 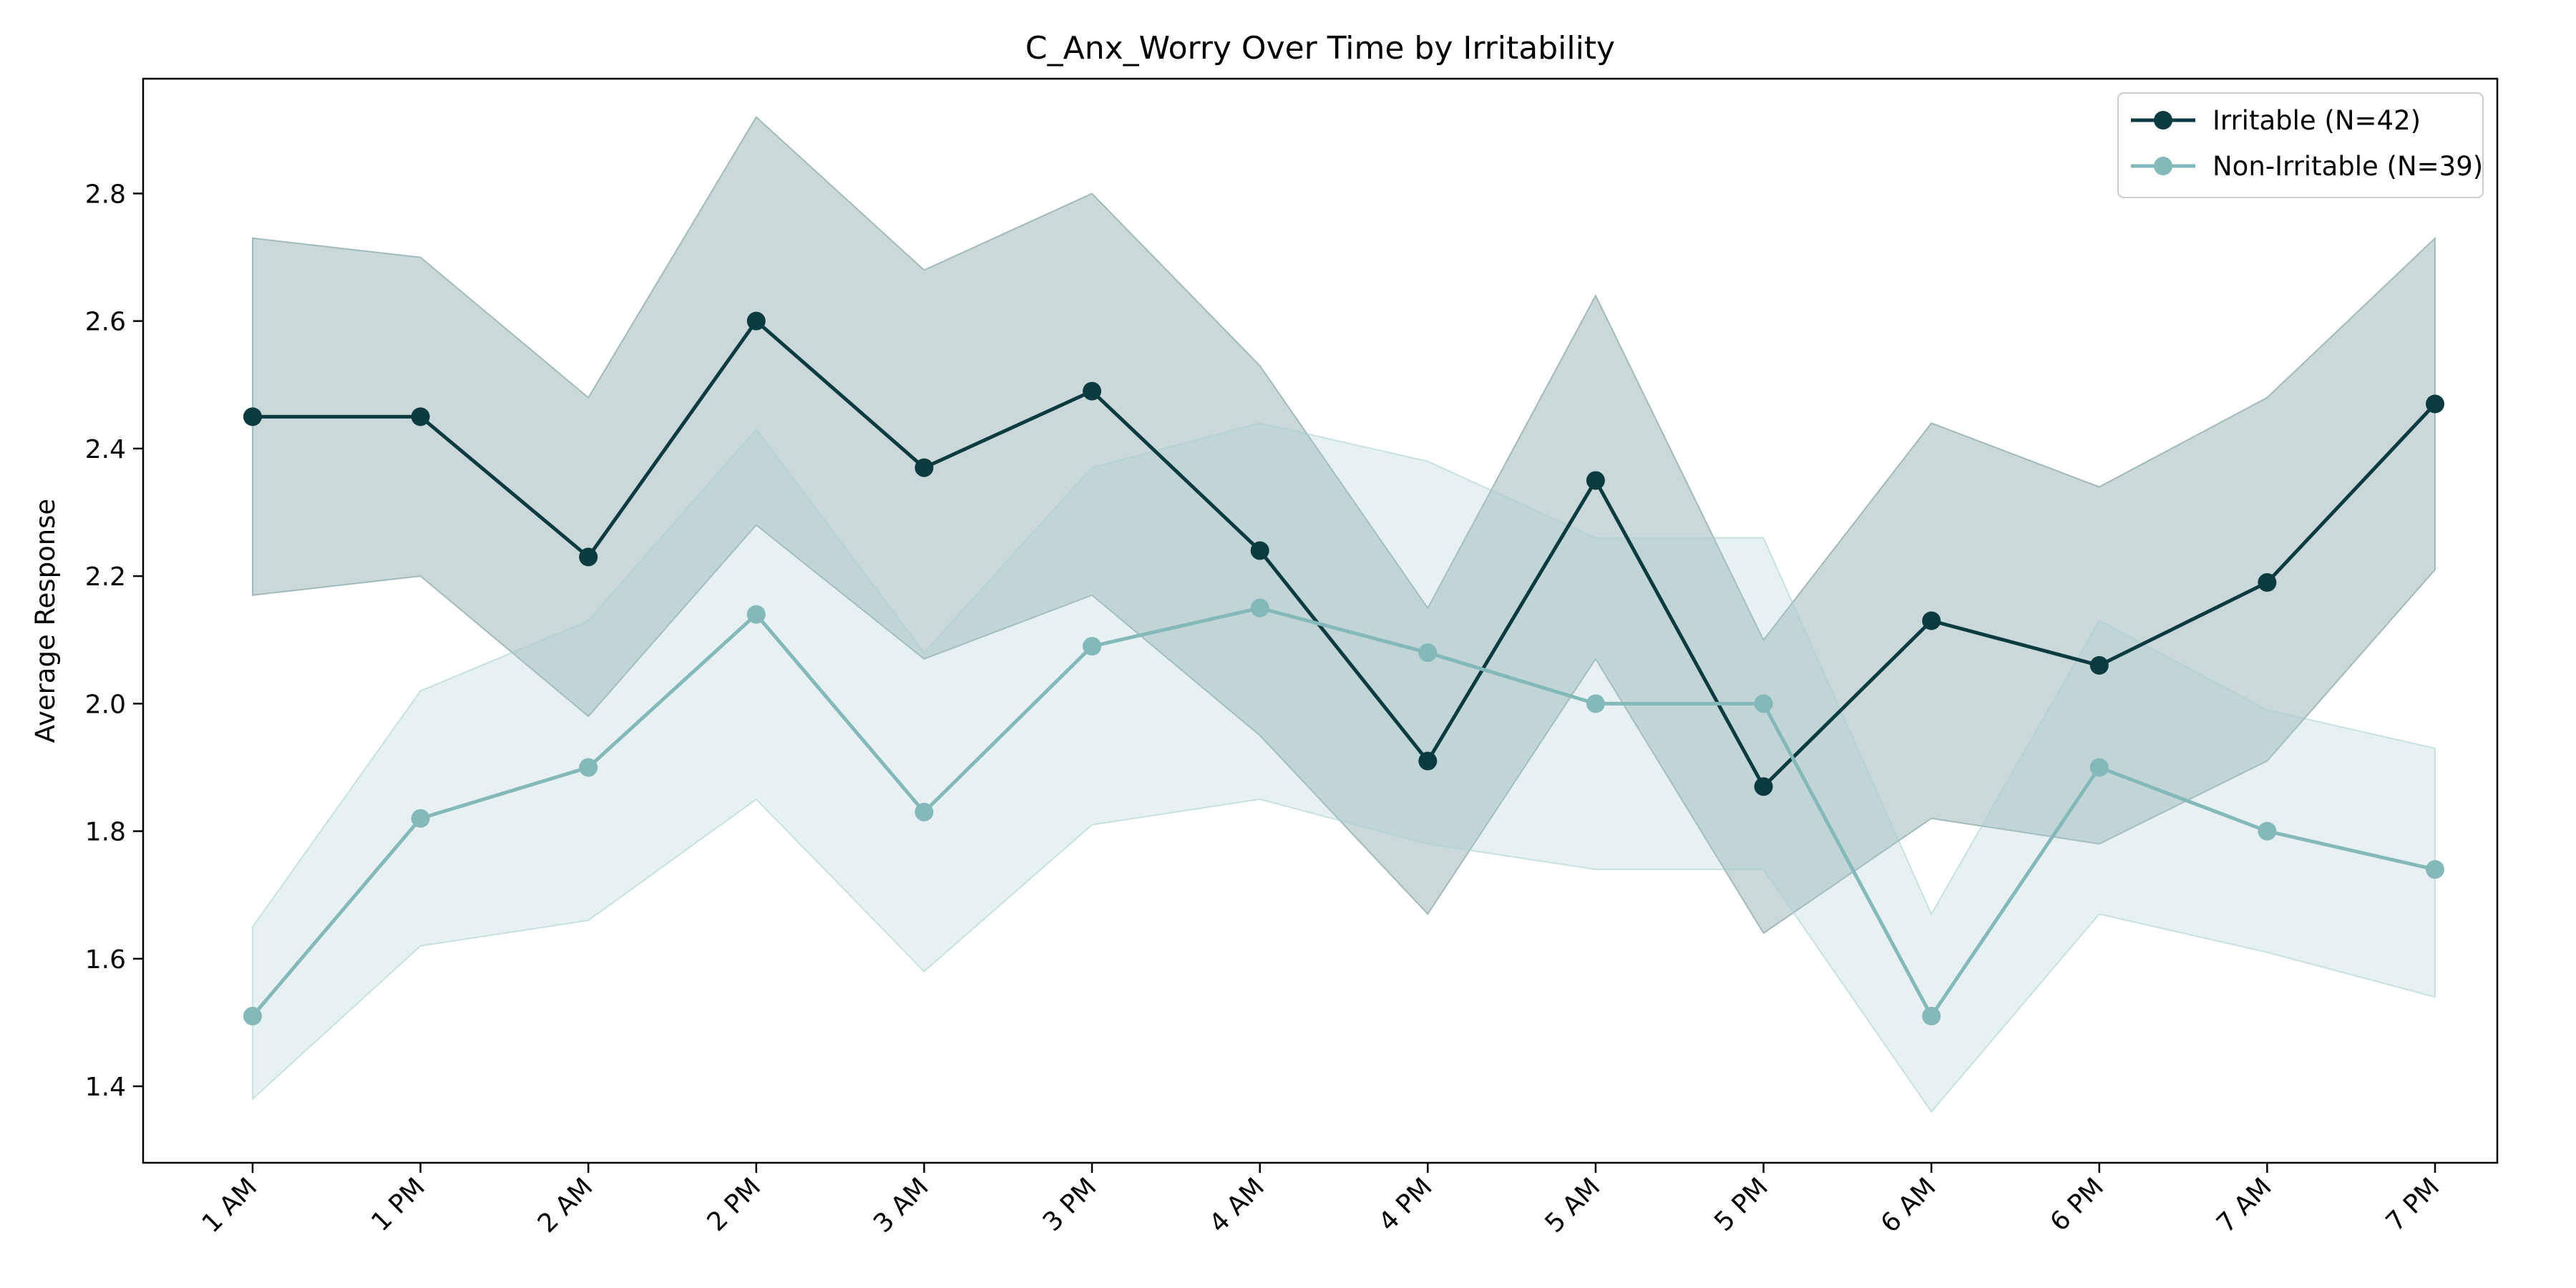 I want to click on y-tick-label: 2.8, so click(x=105, y=194).